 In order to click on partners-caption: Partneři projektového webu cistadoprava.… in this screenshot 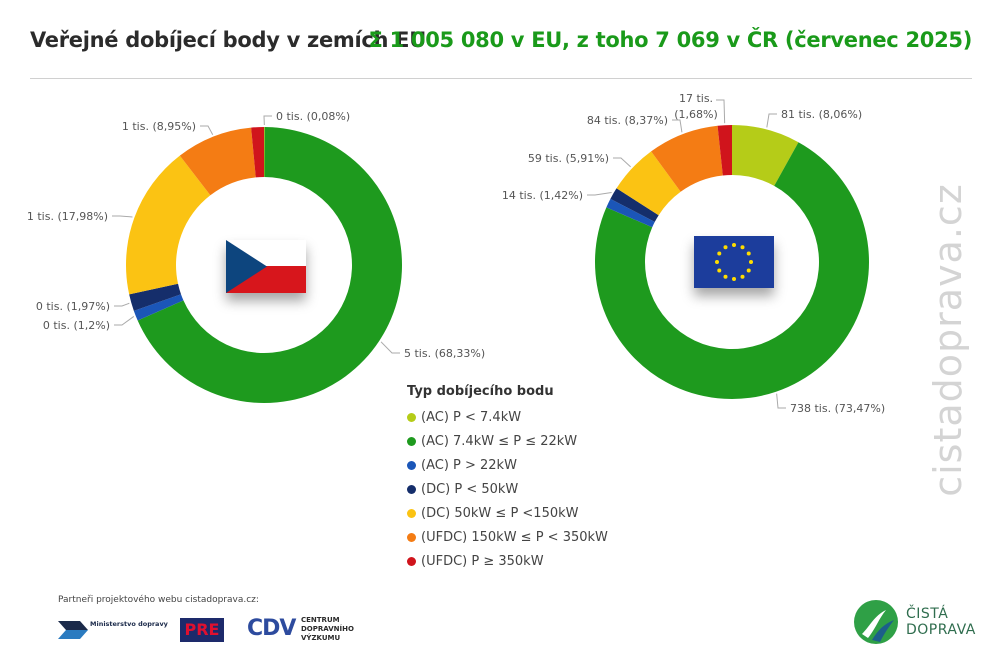, I will do `click(158, 600)`.